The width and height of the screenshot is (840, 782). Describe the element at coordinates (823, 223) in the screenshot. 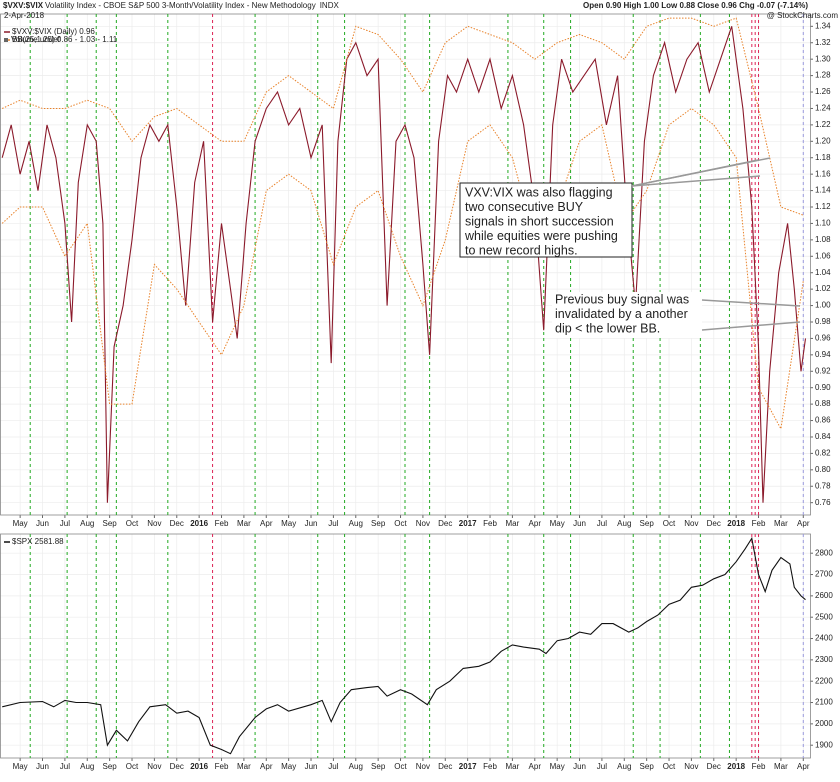

I see `y-tick-label: 1.10` at that location.